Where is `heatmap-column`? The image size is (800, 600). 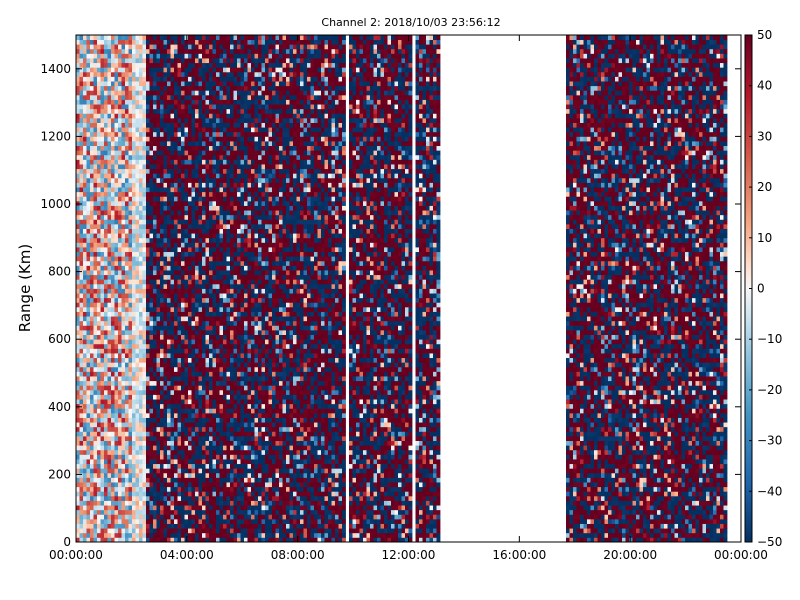 heatmap-column is located at coordinates (162, 289).